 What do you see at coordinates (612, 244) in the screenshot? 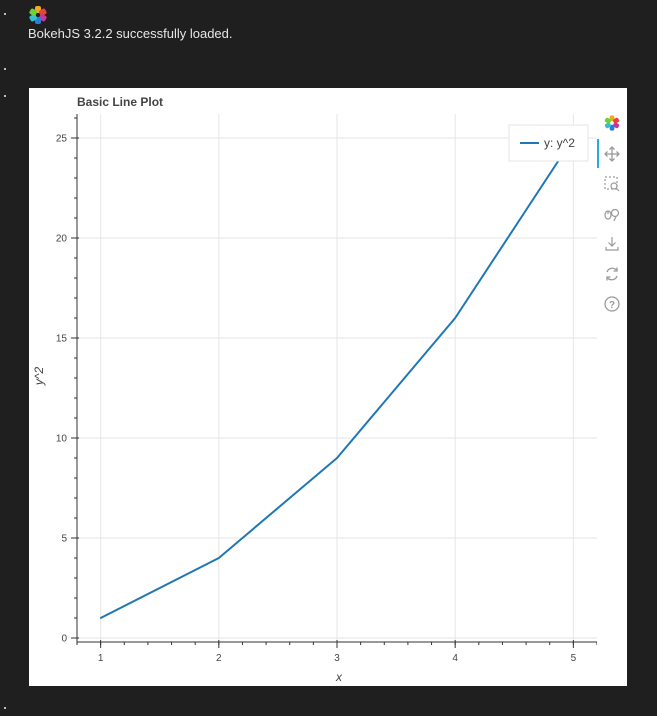
I see `save-icon` at bounding box center [612, 244].